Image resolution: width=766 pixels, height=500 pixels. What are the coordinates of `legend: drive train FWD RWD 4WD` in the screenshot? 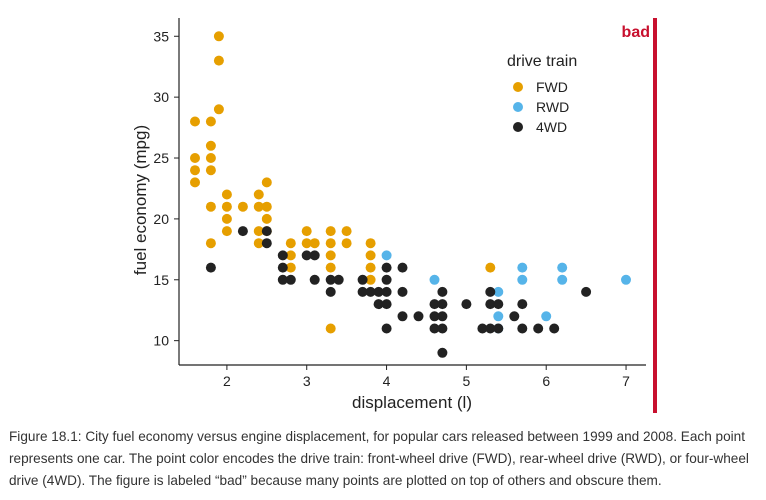 It's located at (542, 94).